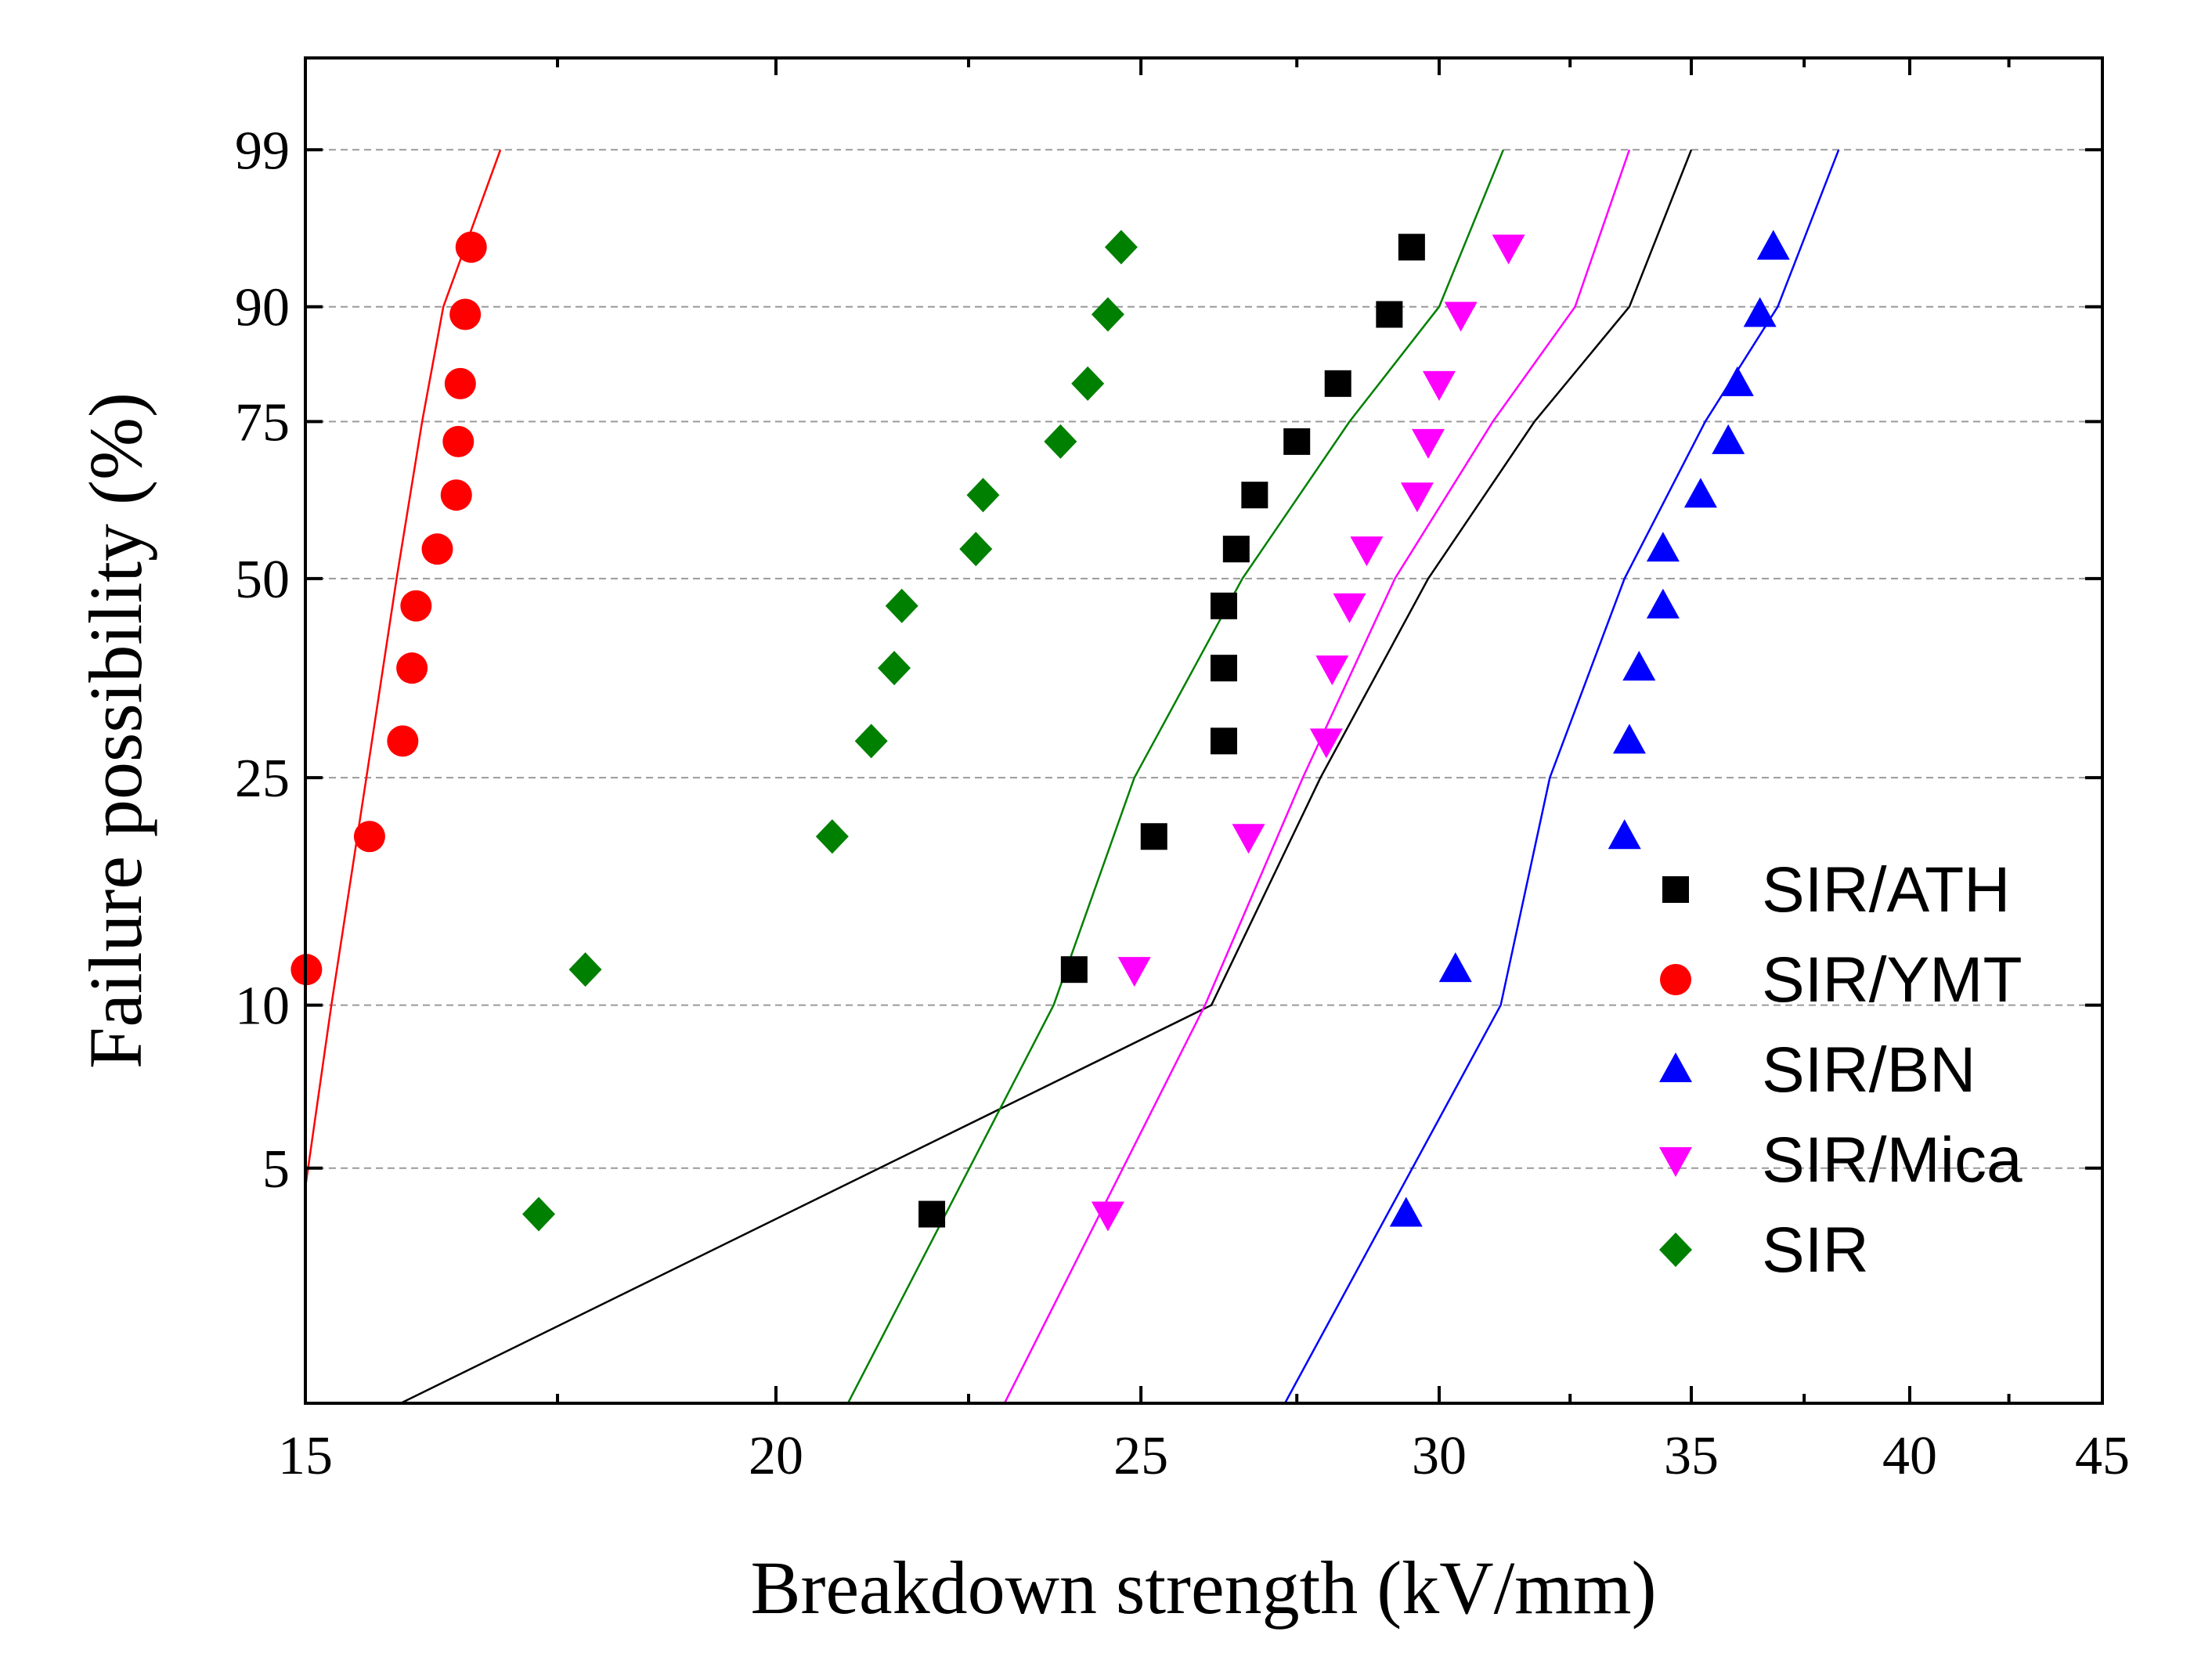  I want to click on y-tick-label: 90, so click(262, 308).